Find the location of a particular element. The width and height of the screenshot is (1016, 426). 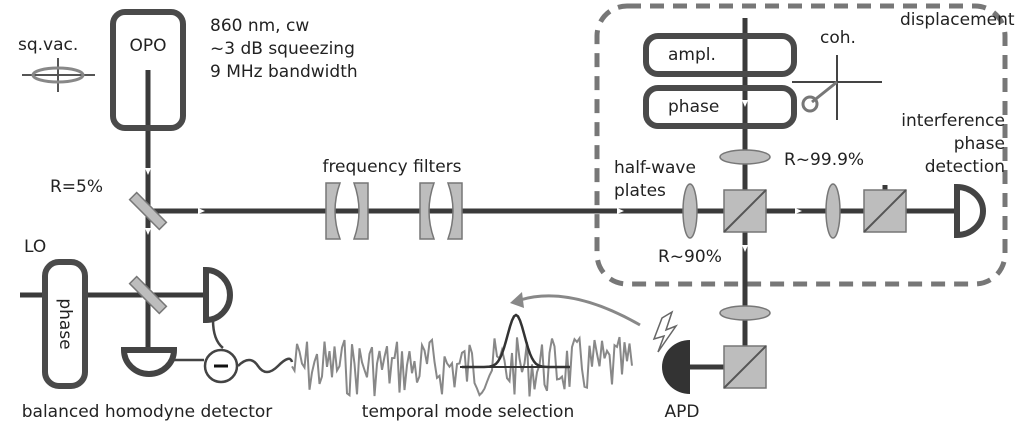

sq-vac-symbol is located at coordinates (58, 75).